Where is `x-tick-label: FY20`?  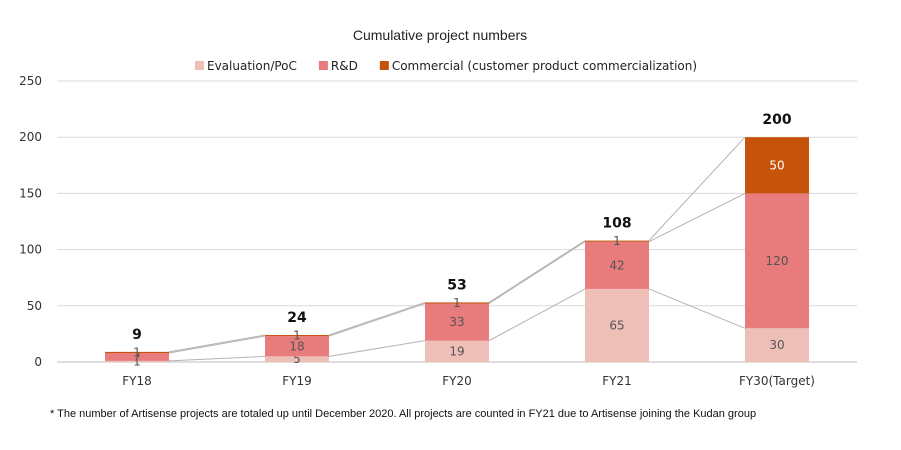 x-tick-label: FY20 is located at coordinates (457, 381).